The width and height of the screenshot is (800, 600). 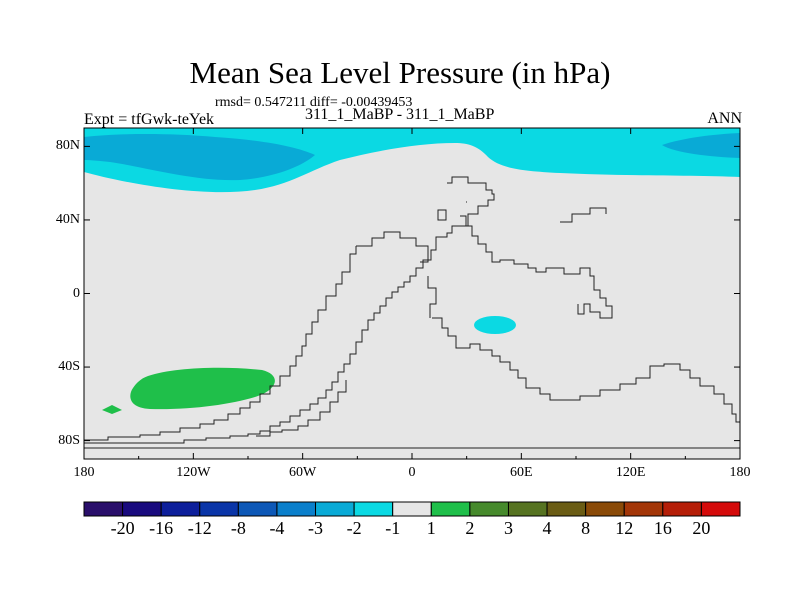 I want to click on north-atlantic-low-region, so click(x=199, y=157).